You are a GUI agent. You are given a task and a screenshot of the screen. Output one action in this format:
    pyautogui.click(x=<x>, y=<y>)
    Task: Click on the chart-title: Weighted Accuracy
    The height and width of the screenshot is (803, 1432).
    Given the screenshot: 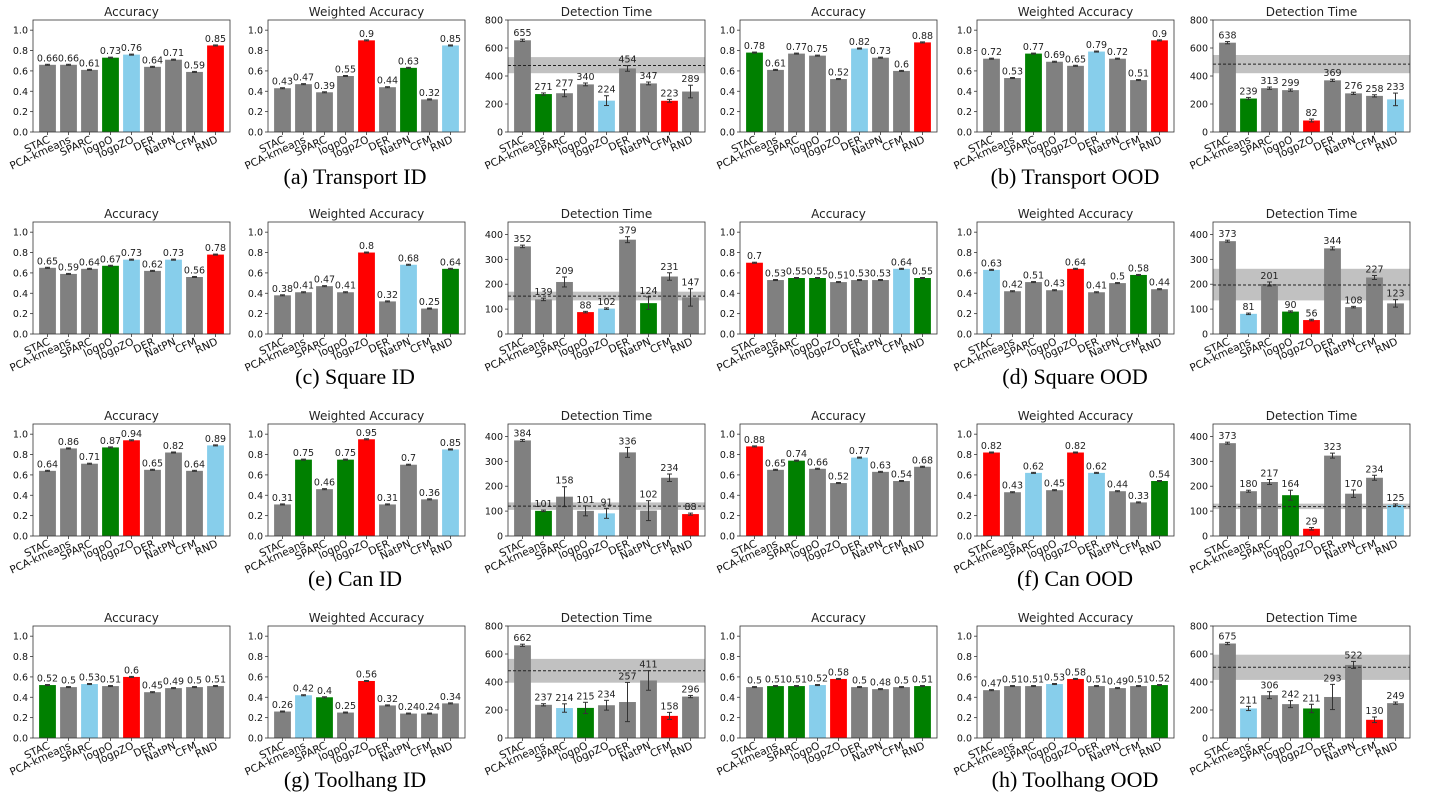 What is the action you would take?
    pyautogui.click(x=1075, y=12)
    